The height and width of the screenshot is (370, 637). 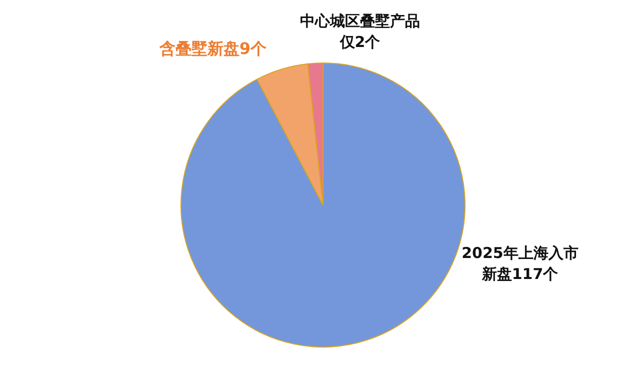 I want to click on slice-label: 含叠墅新盘9个, so click(x=213, y=48).